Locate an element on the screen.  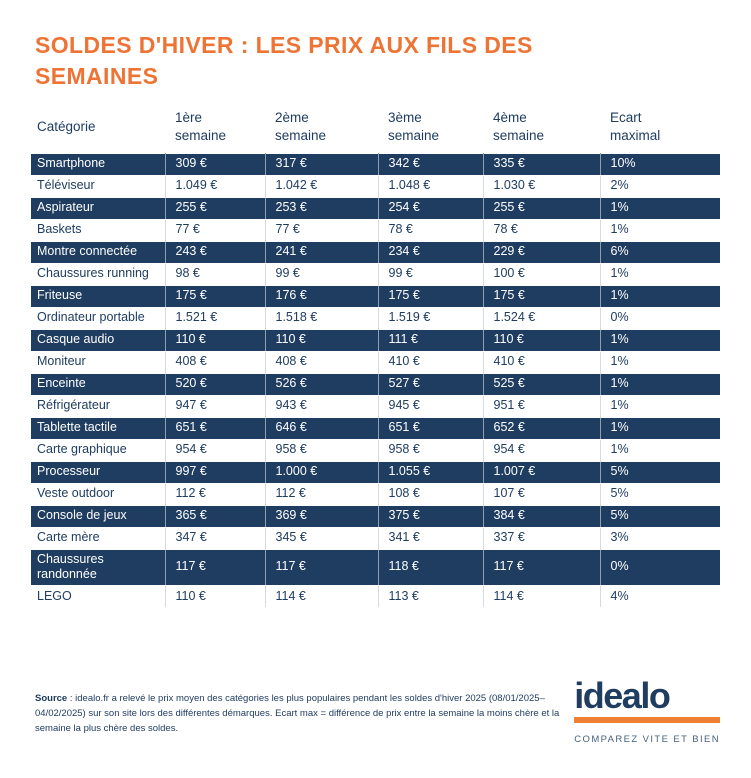
category-cell: Friteuse is located at coordinates (60, 295).